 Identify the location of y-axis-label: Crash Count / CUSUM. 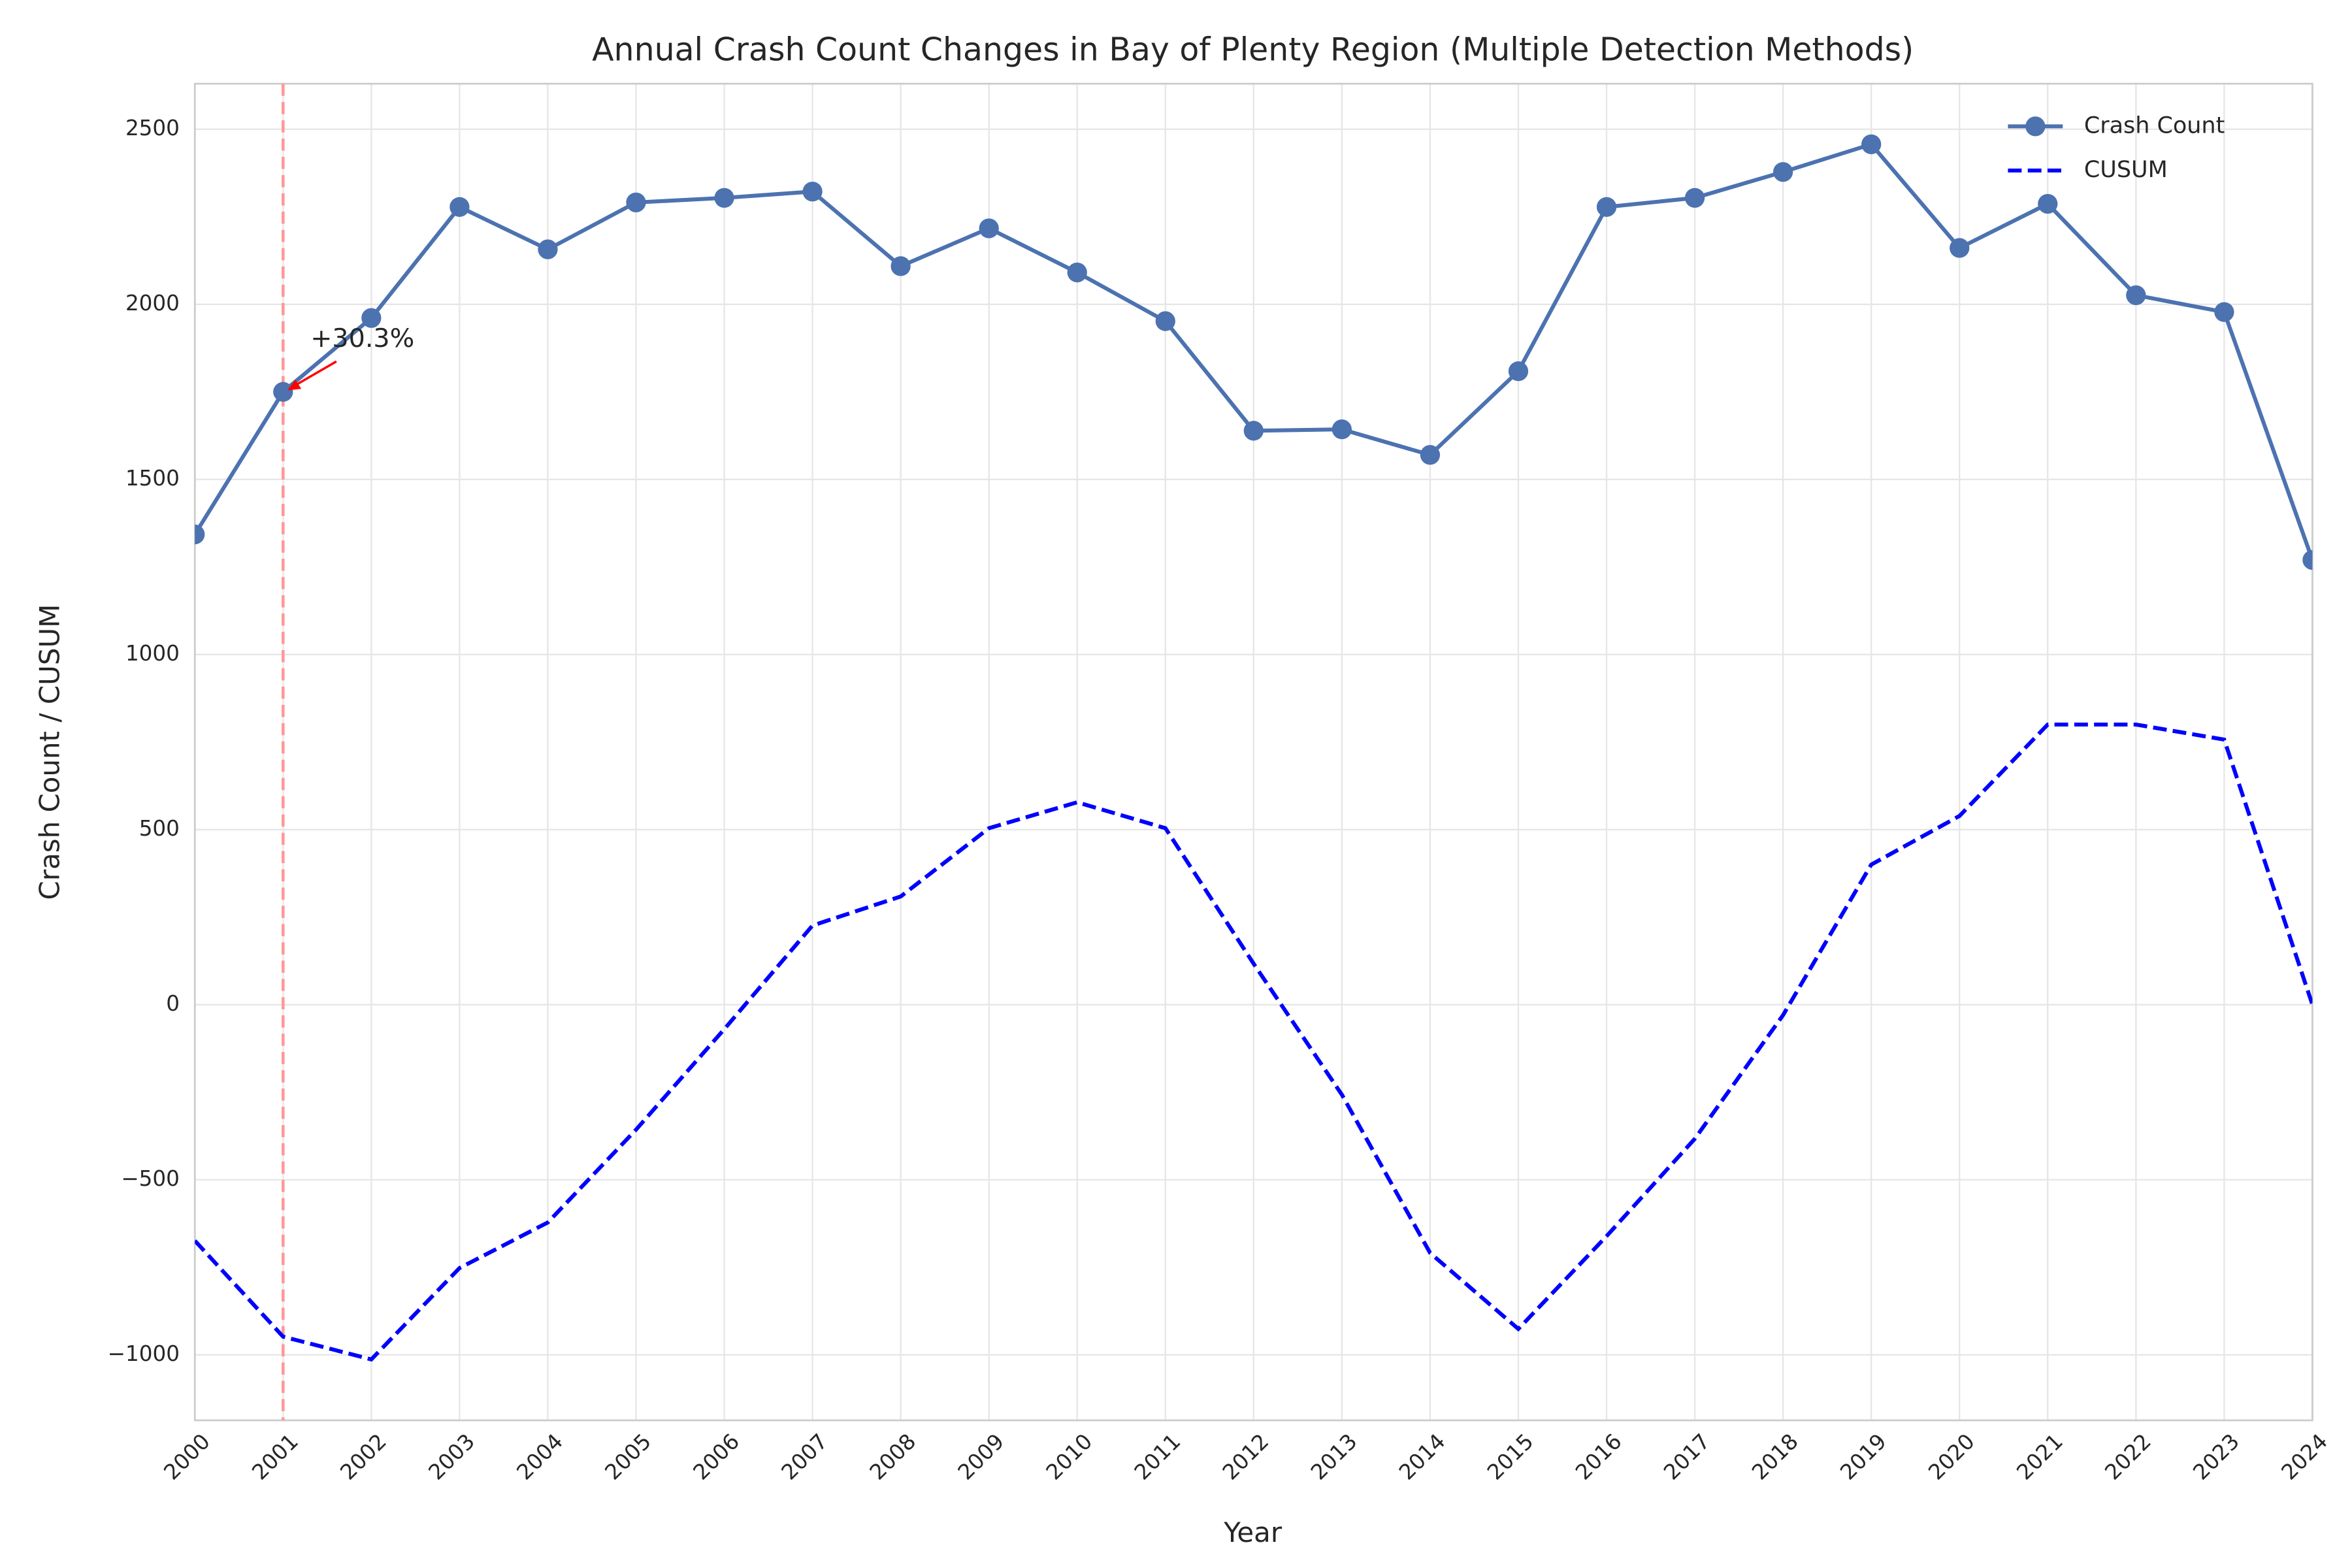
(50, 752).